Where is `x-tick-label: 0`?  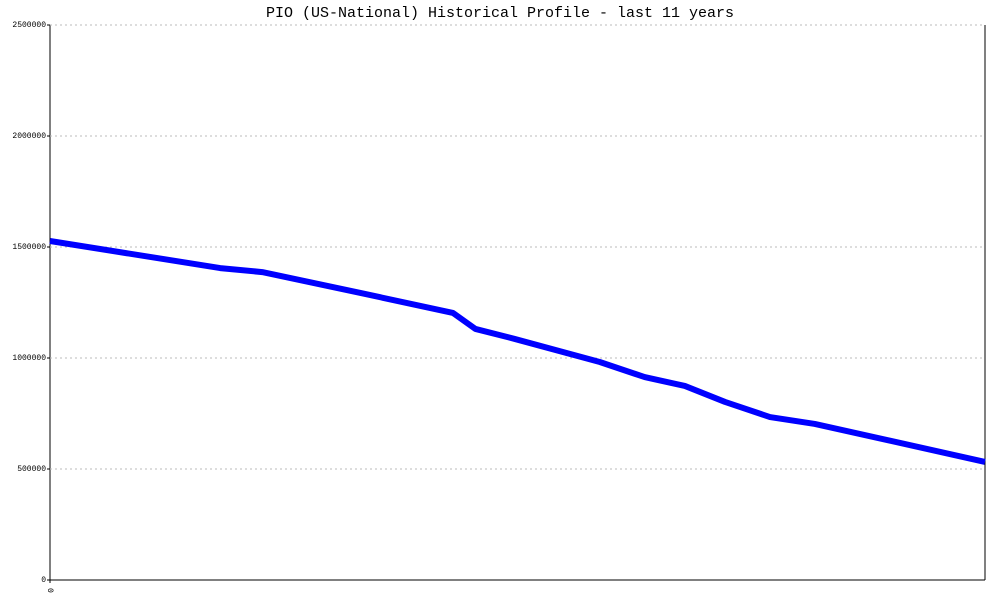
x-tick-label: 0 is located at coordinates (49, 590).